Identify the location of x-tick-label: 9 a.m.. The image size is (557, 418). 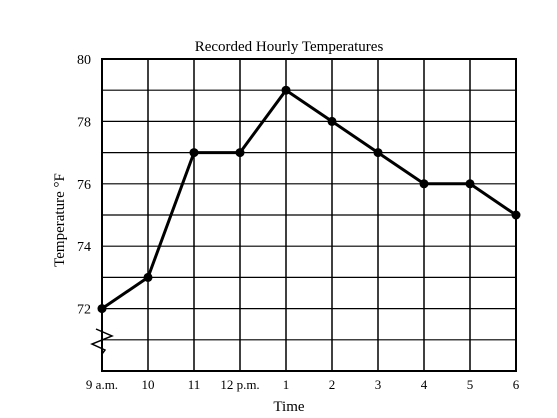
(102, 384).